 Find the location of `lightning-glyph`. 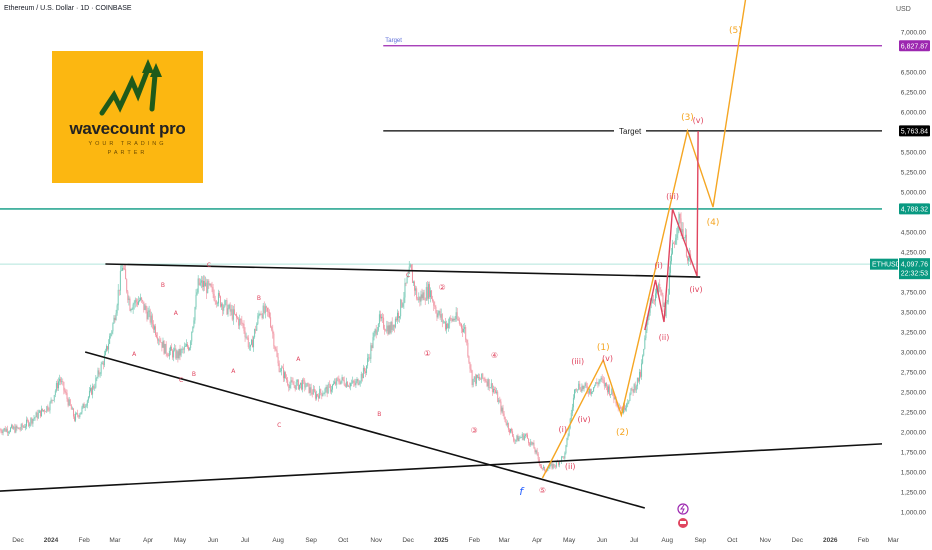

lightning-glyph is located at coordinates (682, 509).